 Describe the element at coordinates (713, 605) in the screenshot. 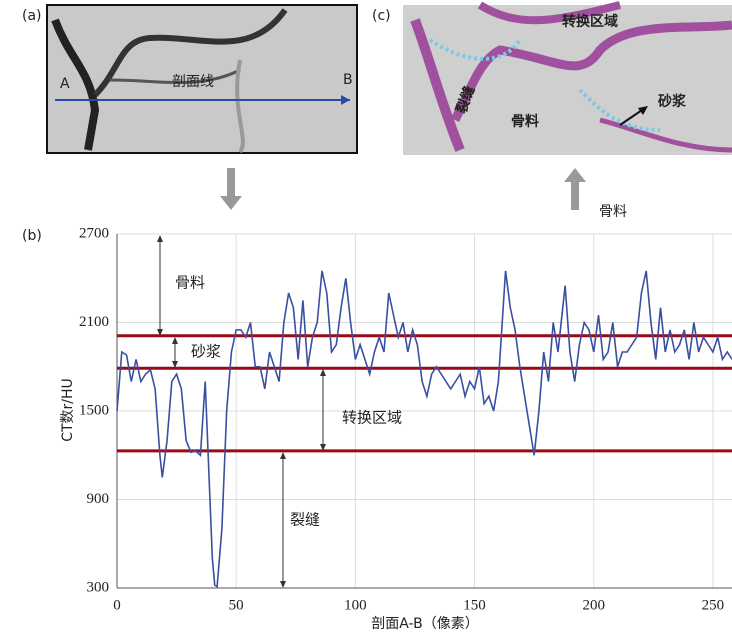

I see `x-tick-label: 250` at that location.